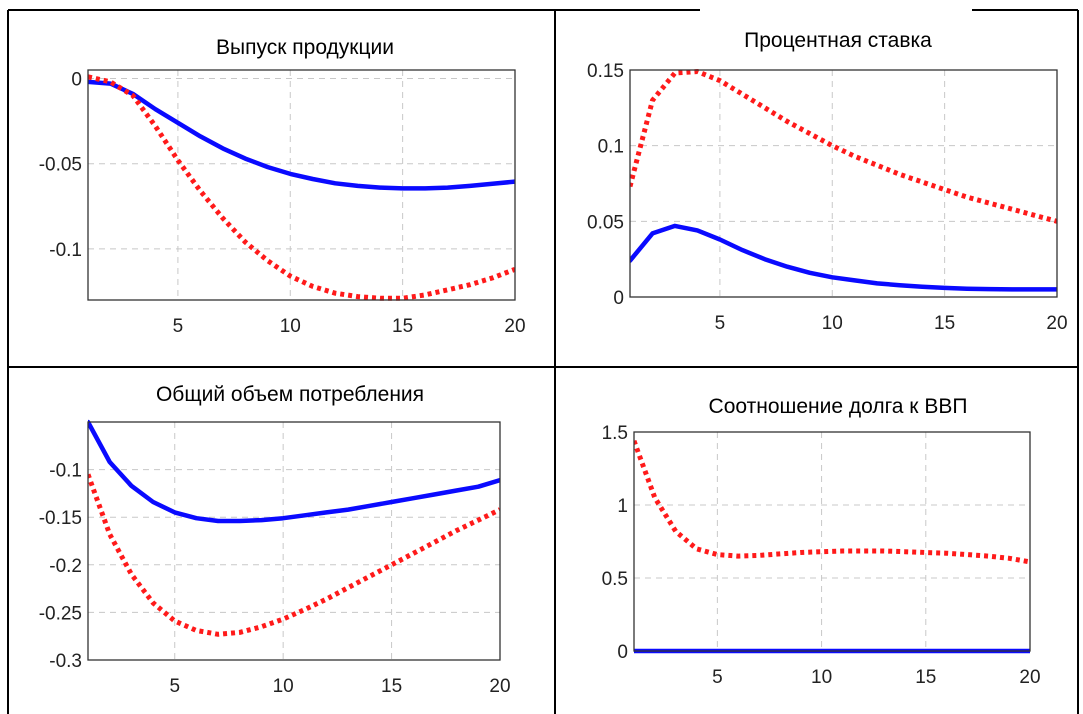 Image resolution: width=1083 pixels, height=714 pixels. What do you see at coordinates (391, 686) in the screenshot?
I see `consumption-x-tick-label: 15` at bounding box center [391, 686].